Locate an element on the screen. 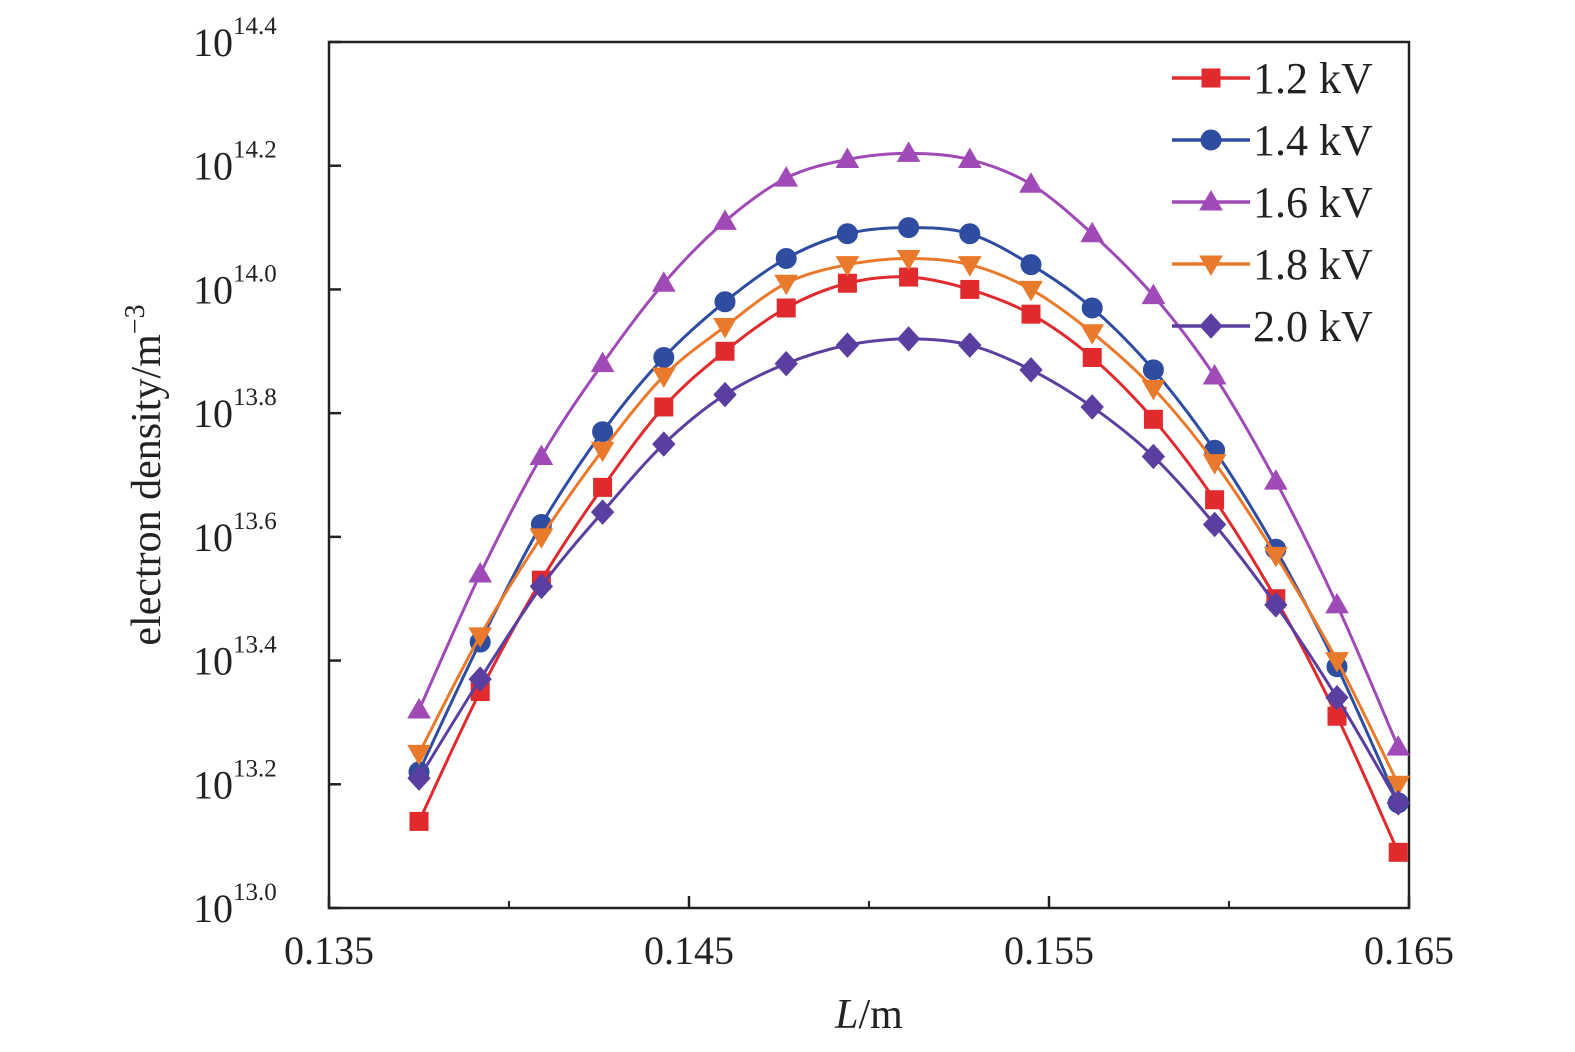 The width and height of the screenshot is (1575, 1052). y-tick-exponent: 14.2 is located at coordinates (255, 150).